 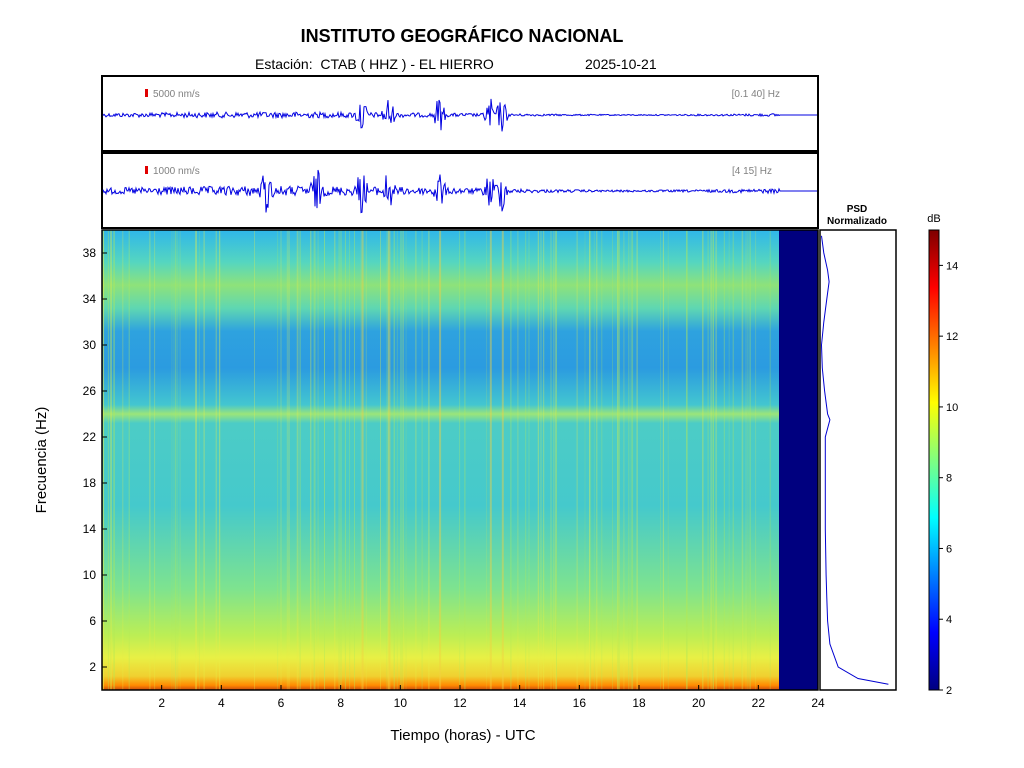 What do you see at coordinates (90, 391) in the screenshot?
I see `y-tick-label: 26` at bounding box center [90, 391].